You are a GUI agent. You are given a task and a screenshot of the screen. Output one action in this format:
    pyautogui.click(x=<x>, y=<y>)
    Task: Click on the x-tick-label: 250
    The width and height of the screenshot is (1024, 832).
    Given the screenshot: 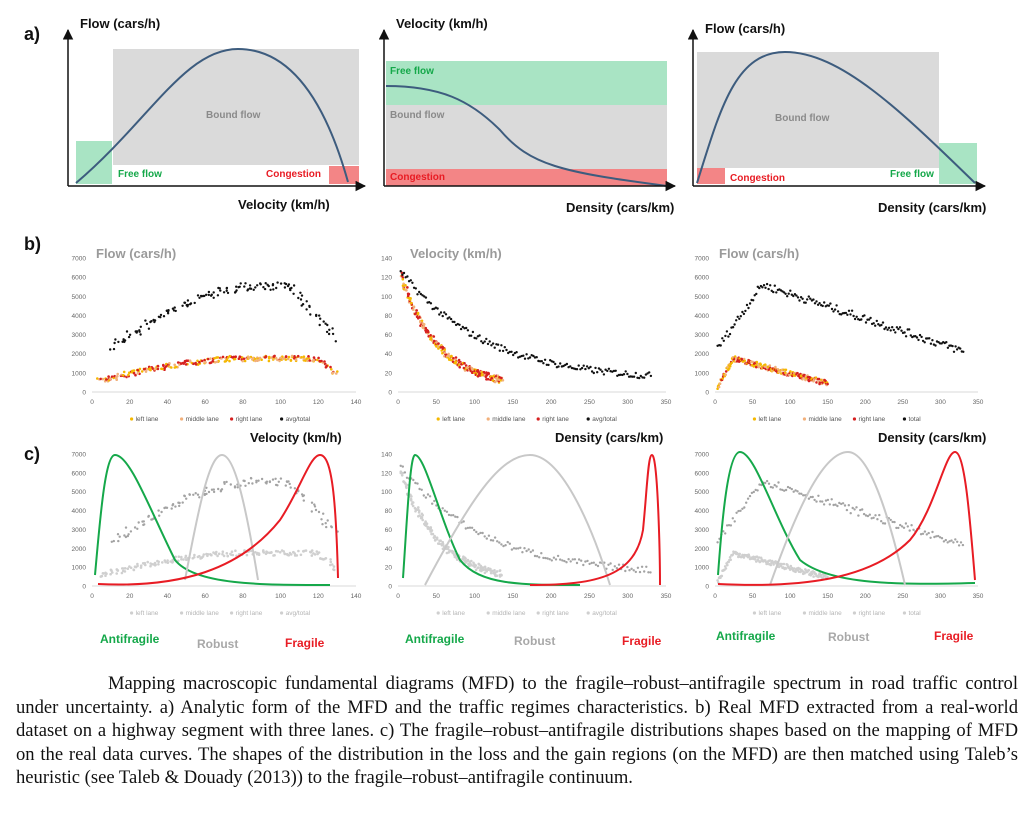 What is the action you would take?
    pyautogui.click(x=902, y=402)
    